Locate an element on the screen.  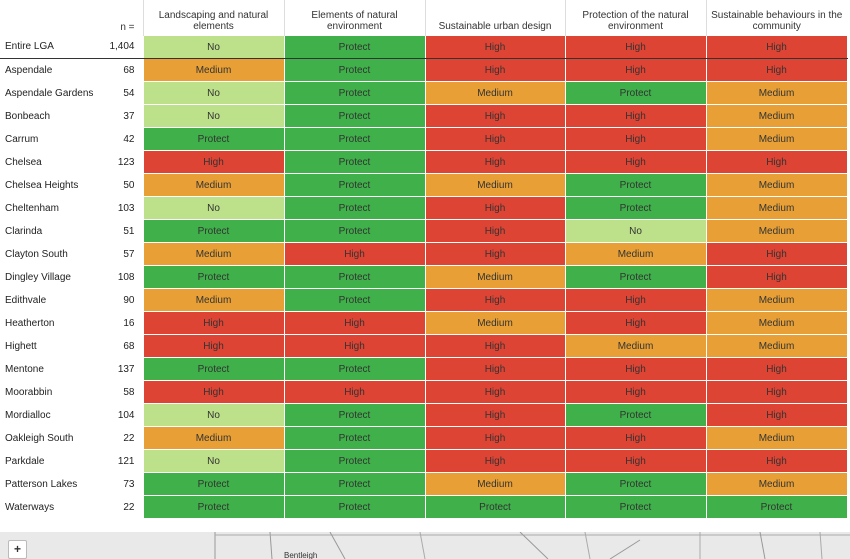
sample-size: 90 is located at coordinates (129, 300).